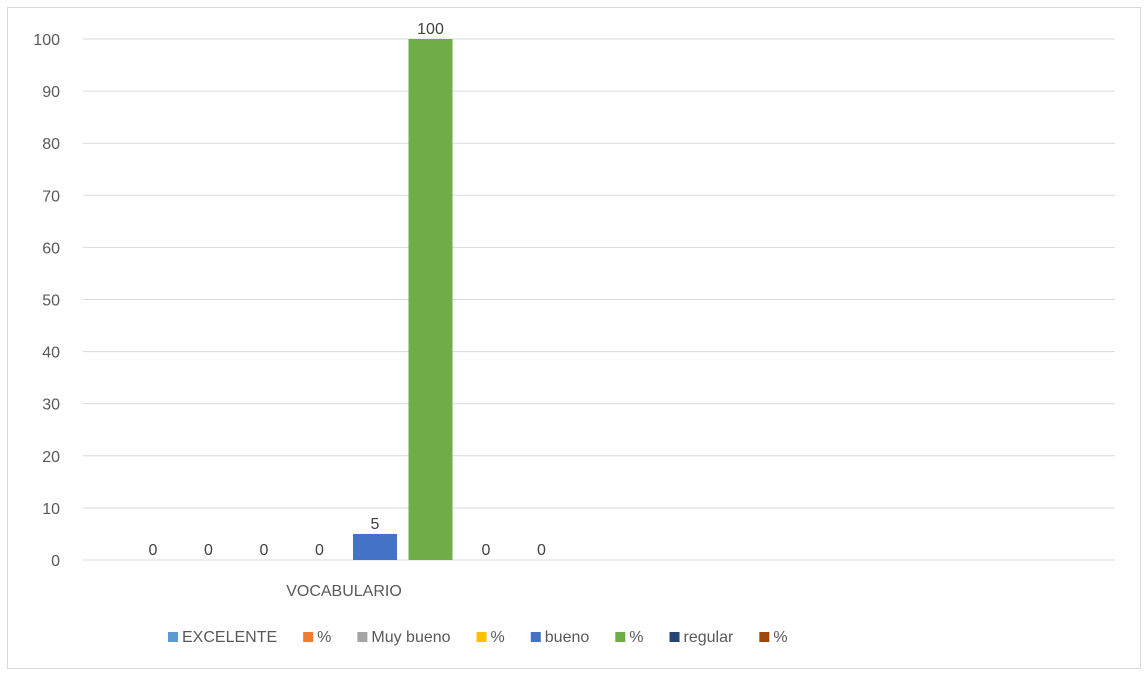  I want to click on legend: EXCELENTE% Muy bueno% bueno% regular%, so click(478, 637).